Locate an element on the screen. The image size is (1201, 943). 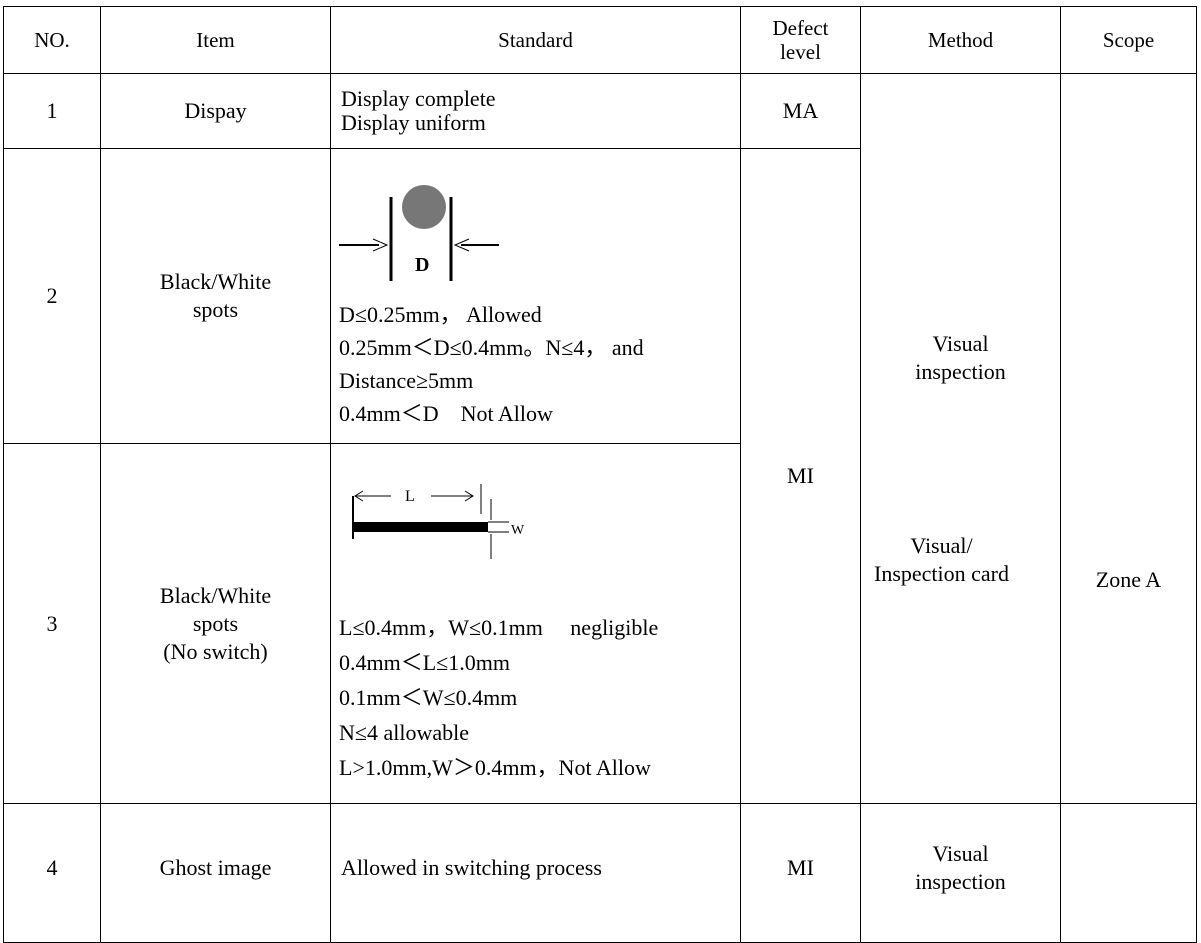
cell: 4 is located at coordinates (52, 873).